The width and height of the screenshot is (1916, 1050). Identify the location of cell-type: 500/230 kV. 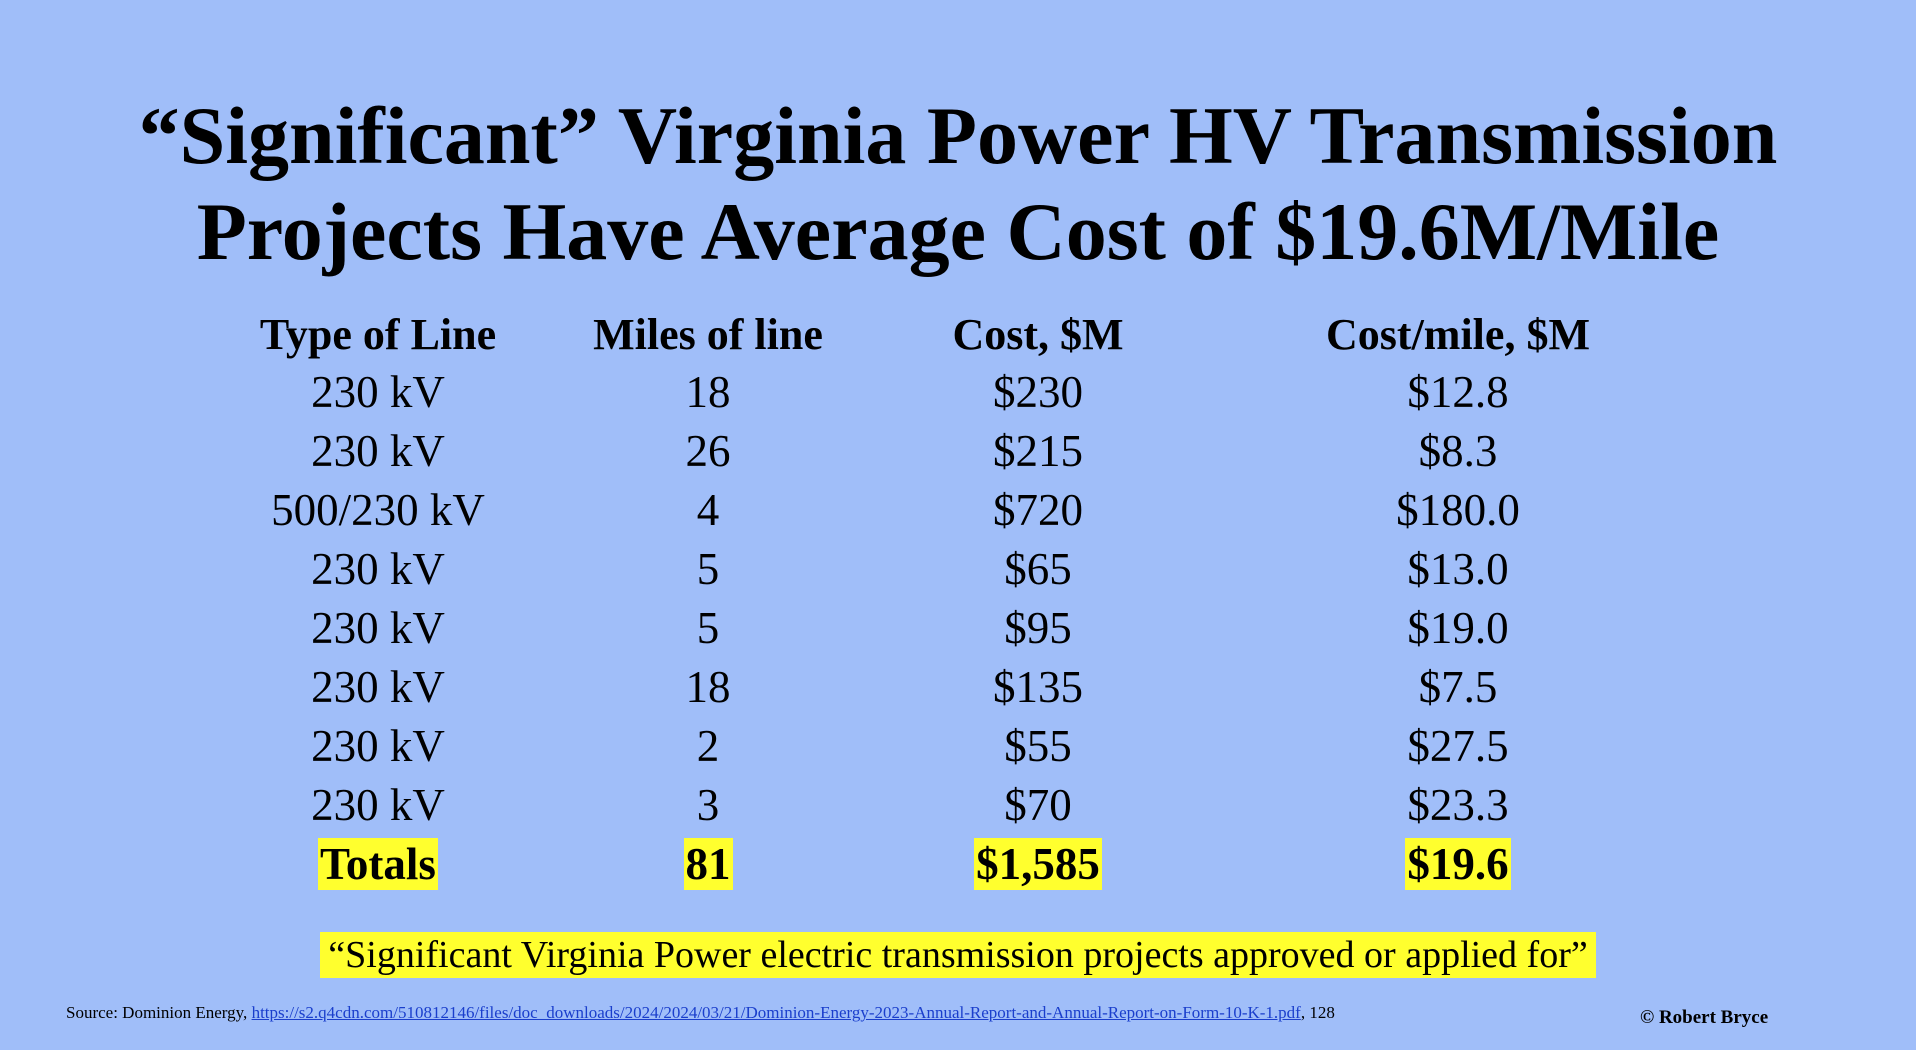
(378, 510).